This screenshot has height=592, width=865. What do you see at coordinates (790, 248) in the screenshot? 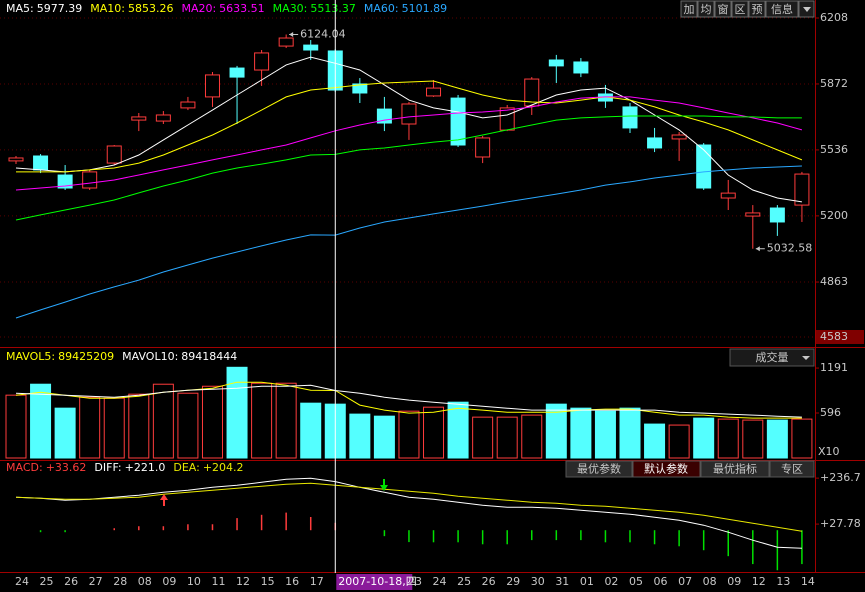
I see `annotation-label: 5032.58` at bounding box center [790, 248].